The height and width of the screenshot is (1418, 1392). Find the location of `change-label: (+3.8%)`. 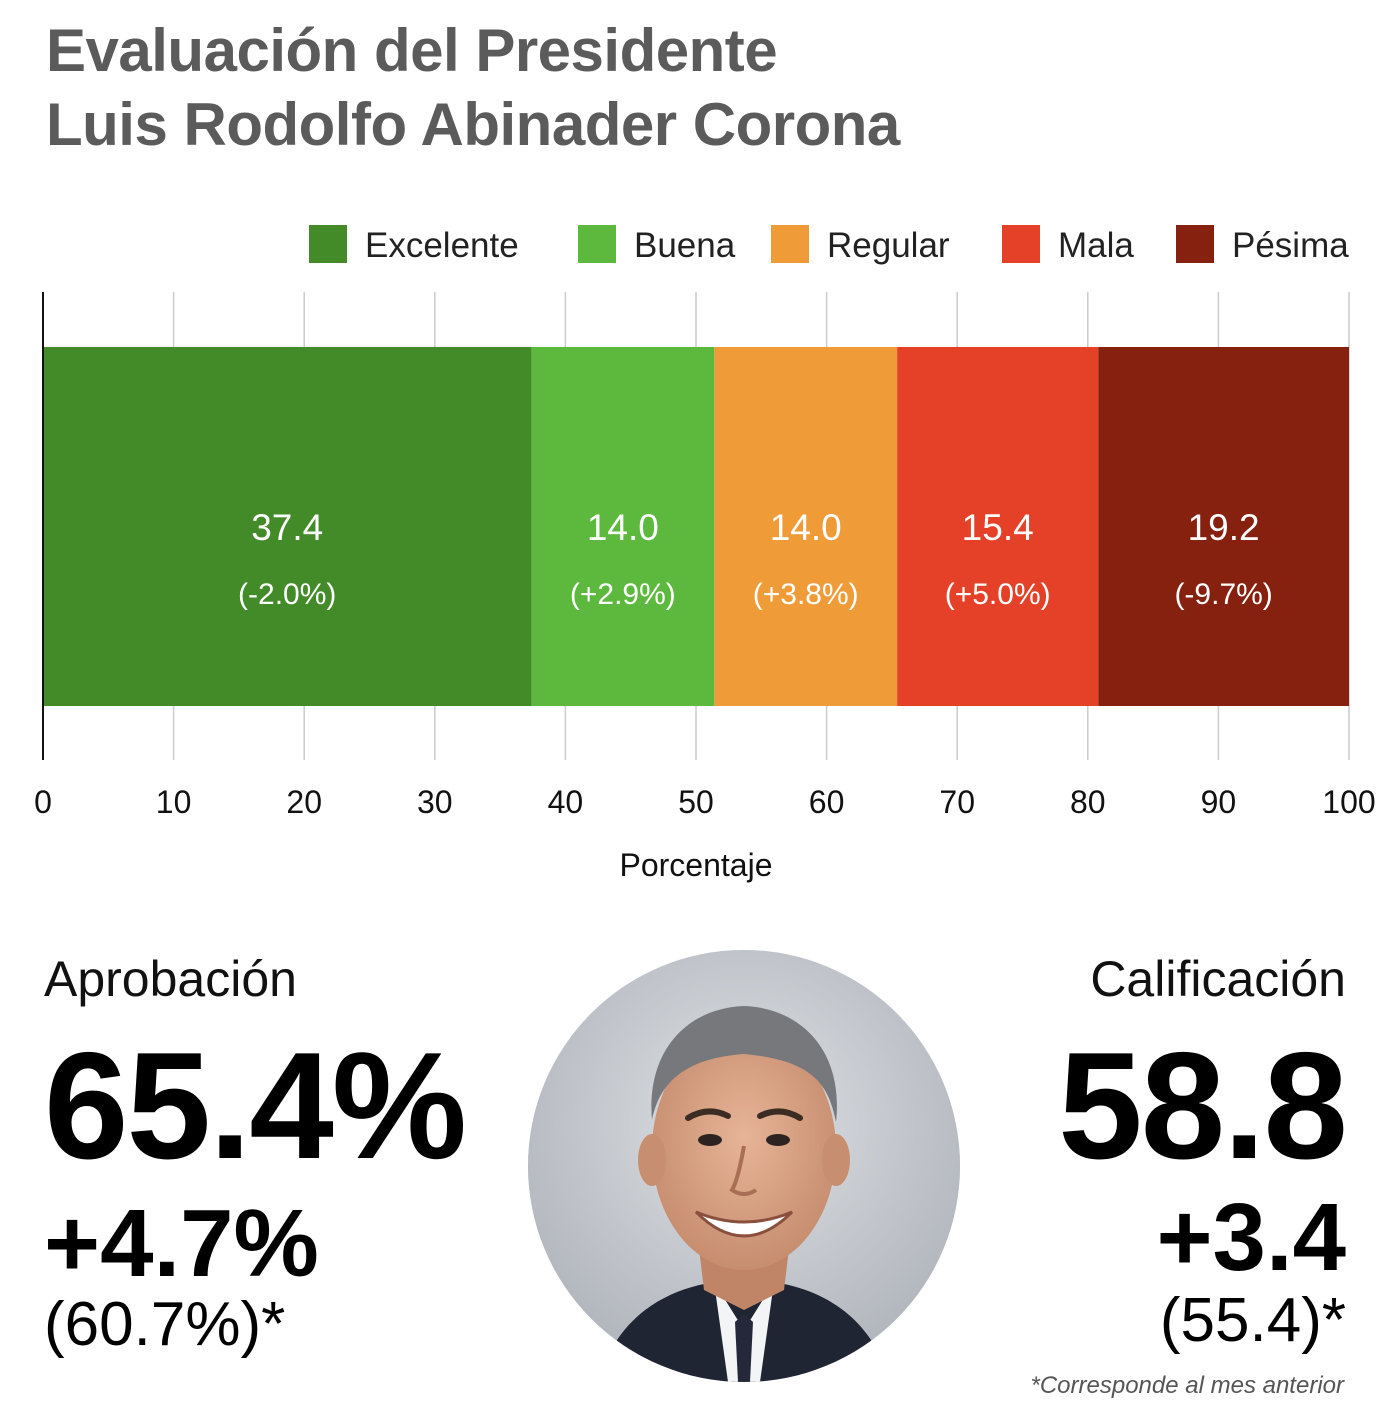

change-label: (+3.8%) is located at coordinates (806, 594).